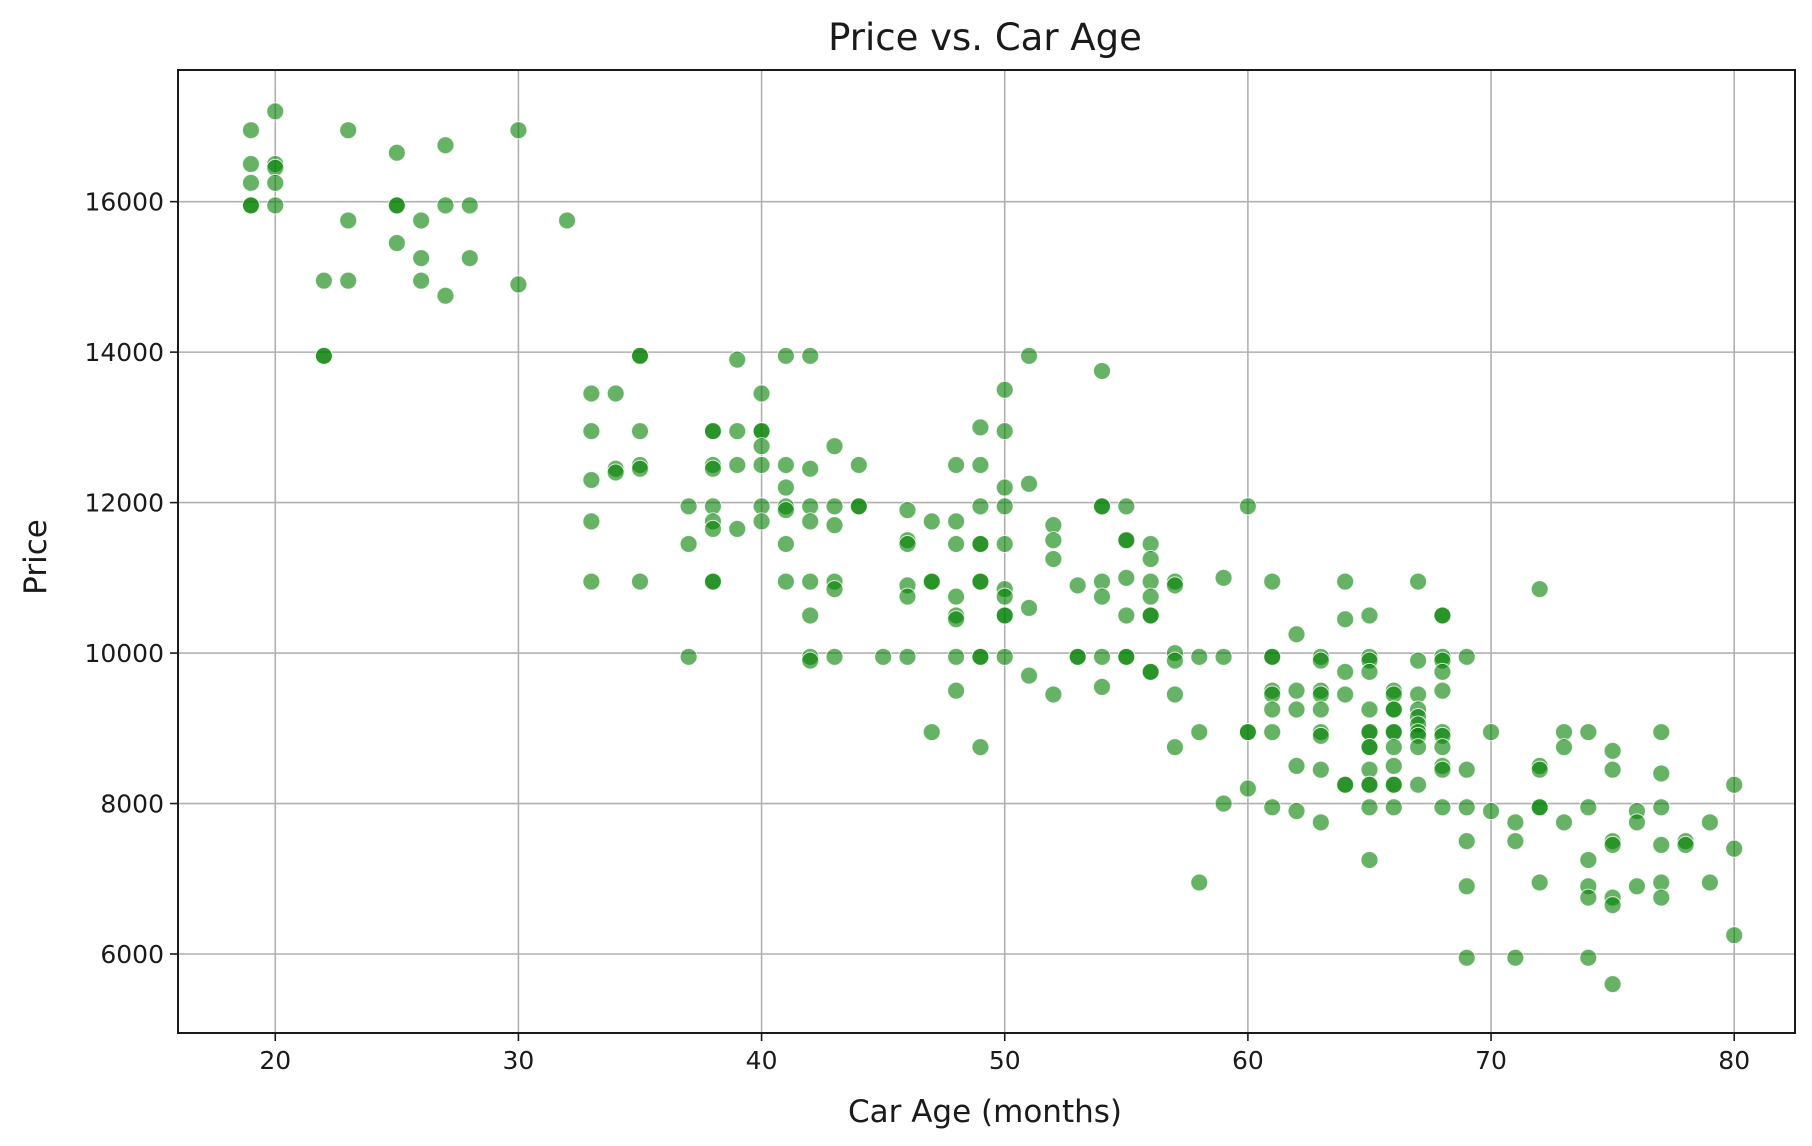 Image resolution: width=1812 pixels, height=1146 pixels. Describe the element at coordinates (124, 202) in the screenshot. I see `y-tick-label: 16000` at that location.